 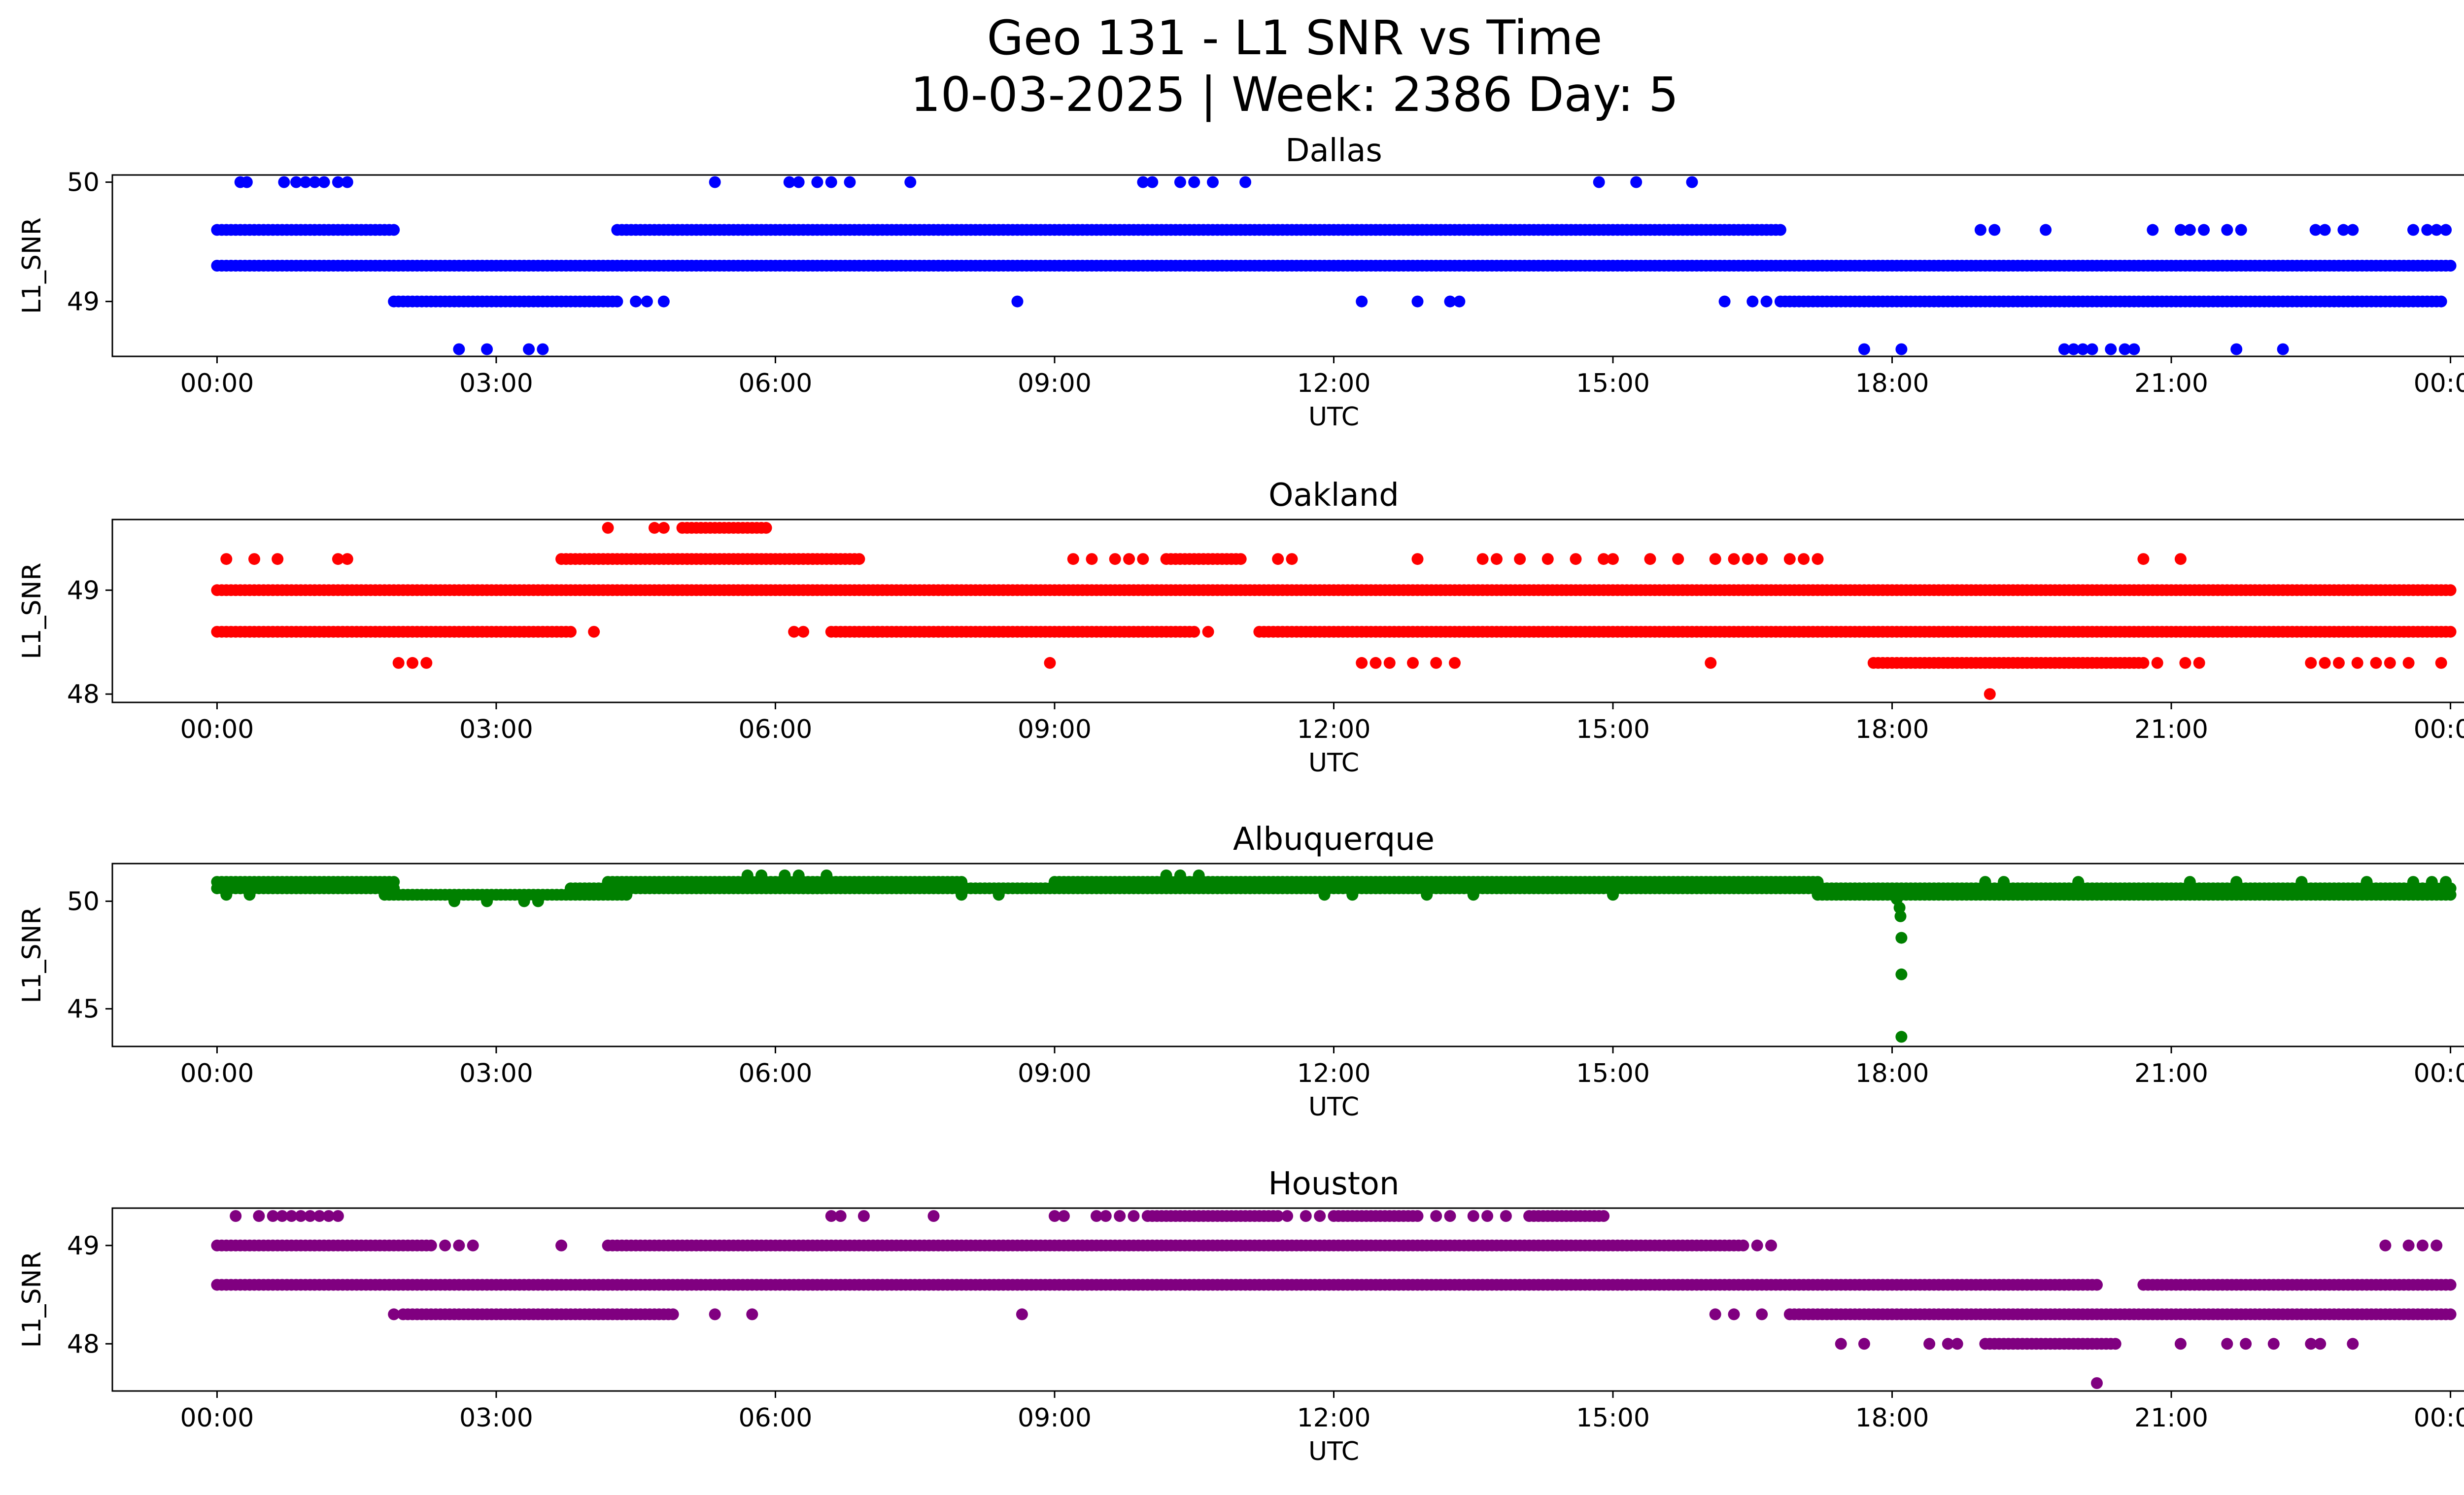 I want to click on x-tick-label: 03:00, so click(x=496, y=1418).